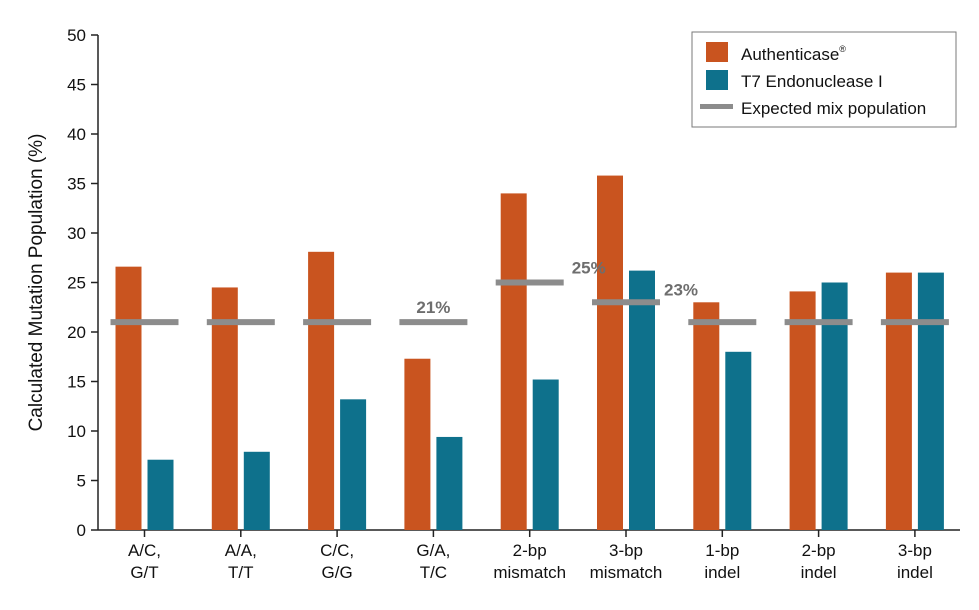  I want to click on y-tick-label: 25, so click(76, 283).